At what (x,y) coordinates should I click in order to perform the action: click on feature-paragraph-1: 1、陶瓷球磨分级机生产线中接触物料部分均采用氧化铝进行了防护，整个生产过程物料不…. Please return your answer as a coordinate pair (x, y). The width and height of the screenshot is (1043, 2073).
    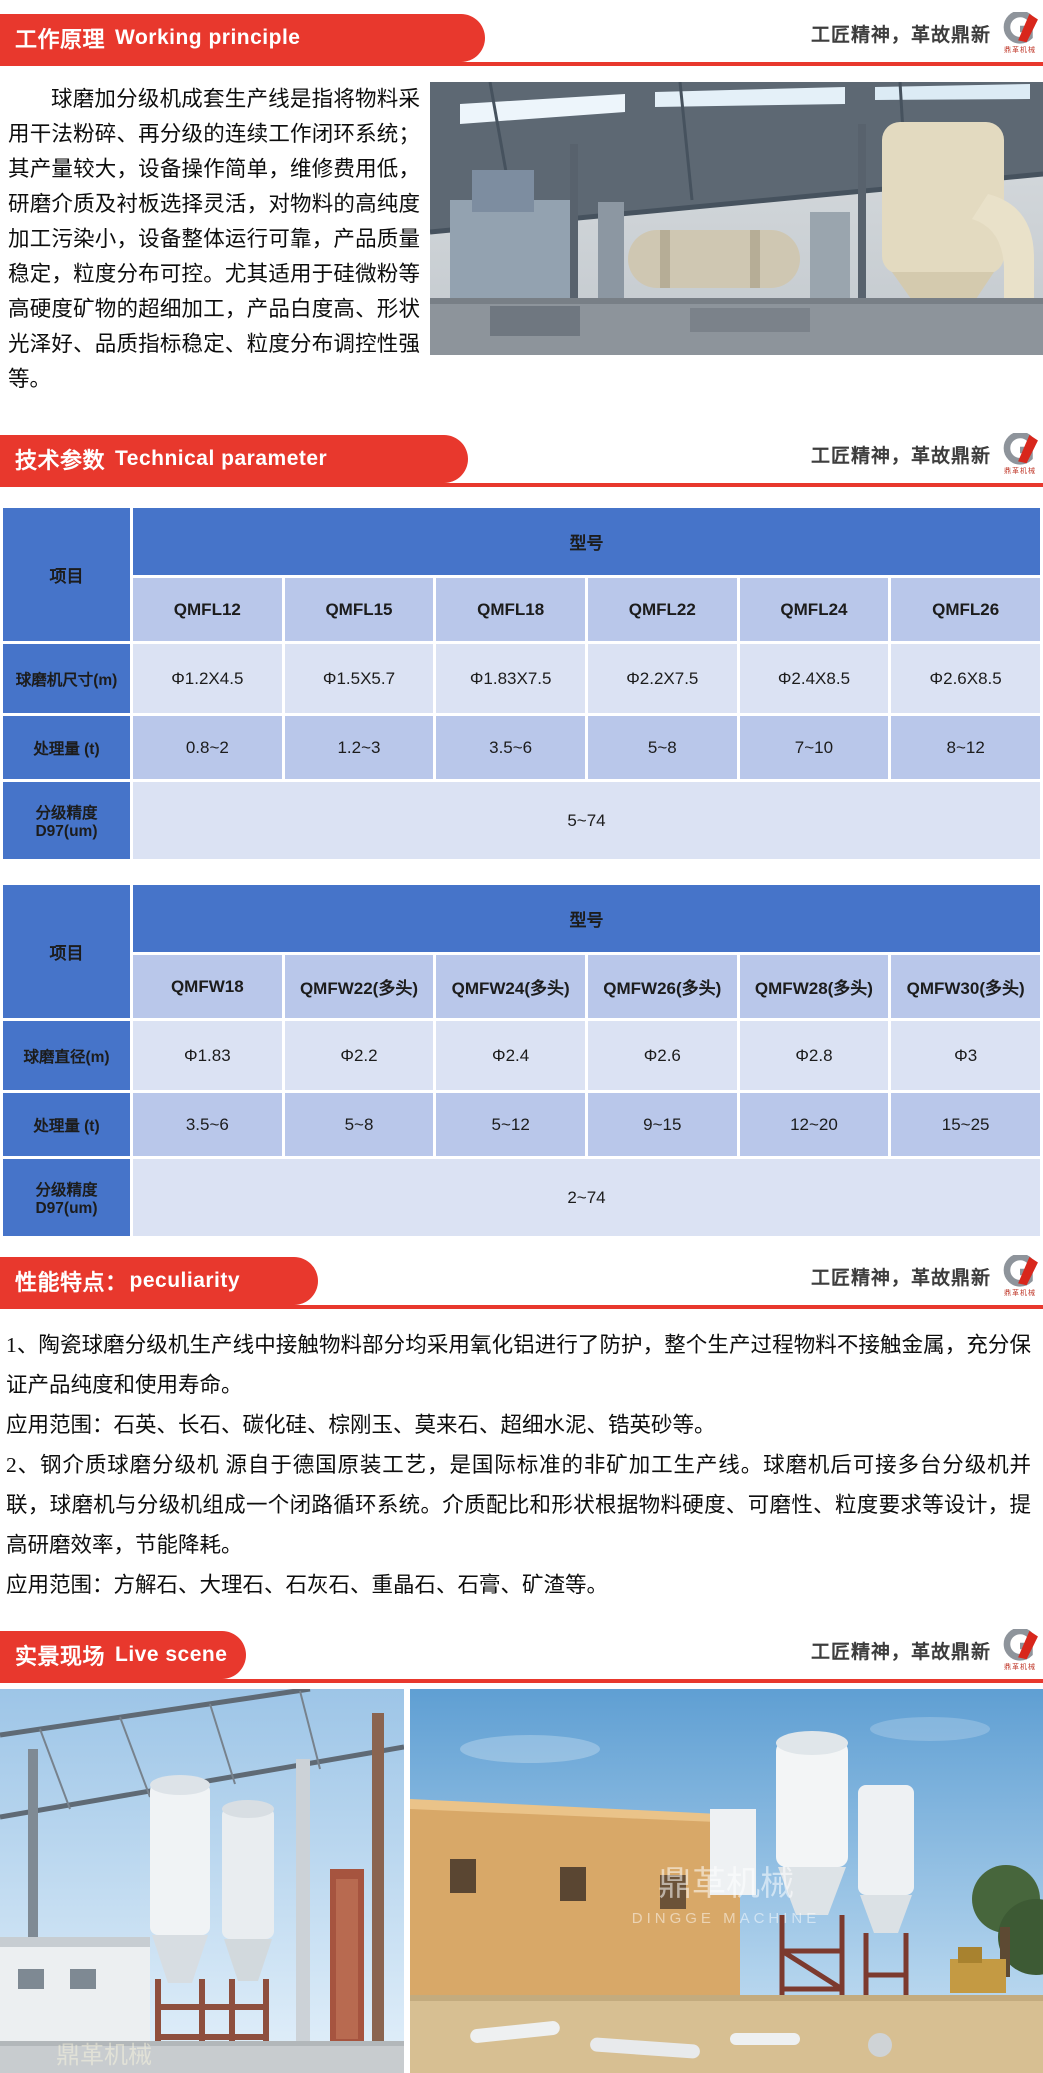
    Looking at the image, I should click on (518, 1365).